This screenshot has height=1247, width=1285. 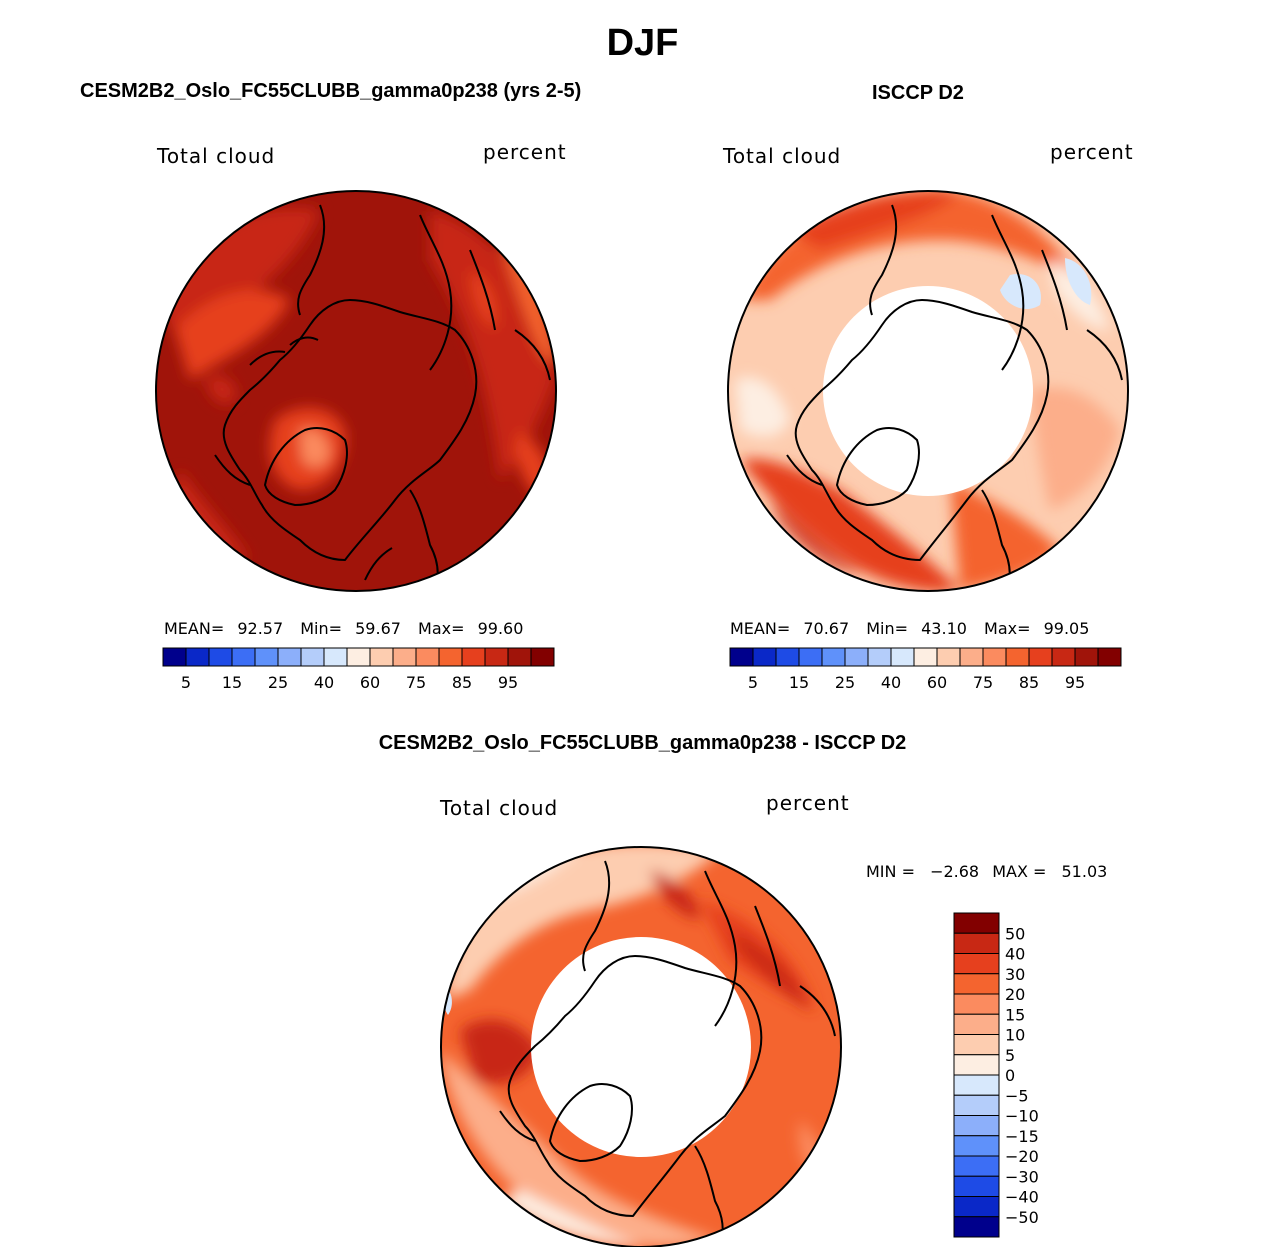 I want to click on obs-coast-kamchatka, so click(x=1054, y=290).